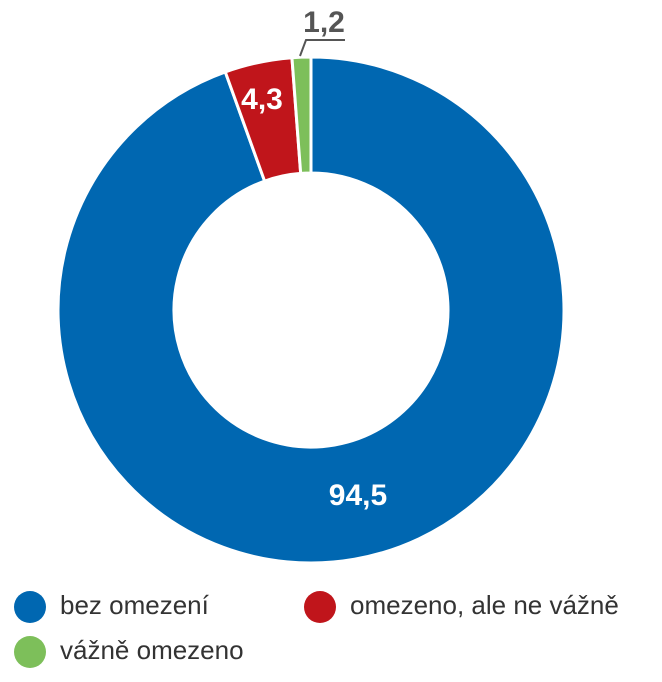 The width and height of the screenshot is (662, 682). What do you see at coordinates (484, 605) in the screenshot?
I see `legend-label: omezeno, ale ne vážně` at bounding box center [484, 605].